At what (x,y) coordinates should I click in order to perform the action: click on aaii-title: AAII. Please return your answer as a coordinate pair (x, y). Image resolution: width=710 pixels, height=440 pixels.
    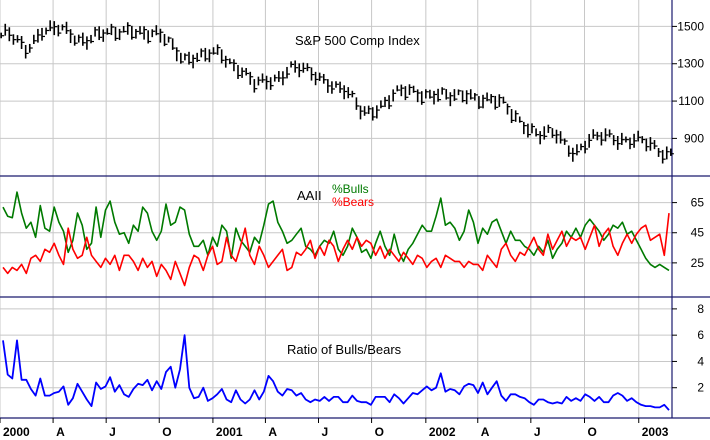
    Looking at the image, I should click on (309, 195).